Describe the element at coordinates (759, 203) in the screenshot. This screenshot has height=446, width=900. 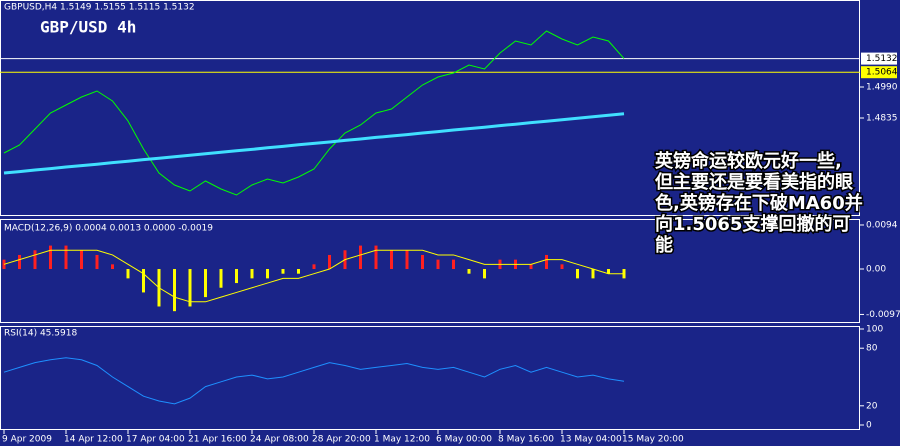
I see `annotation: 色,英镑存在下破MA60并` at that location.